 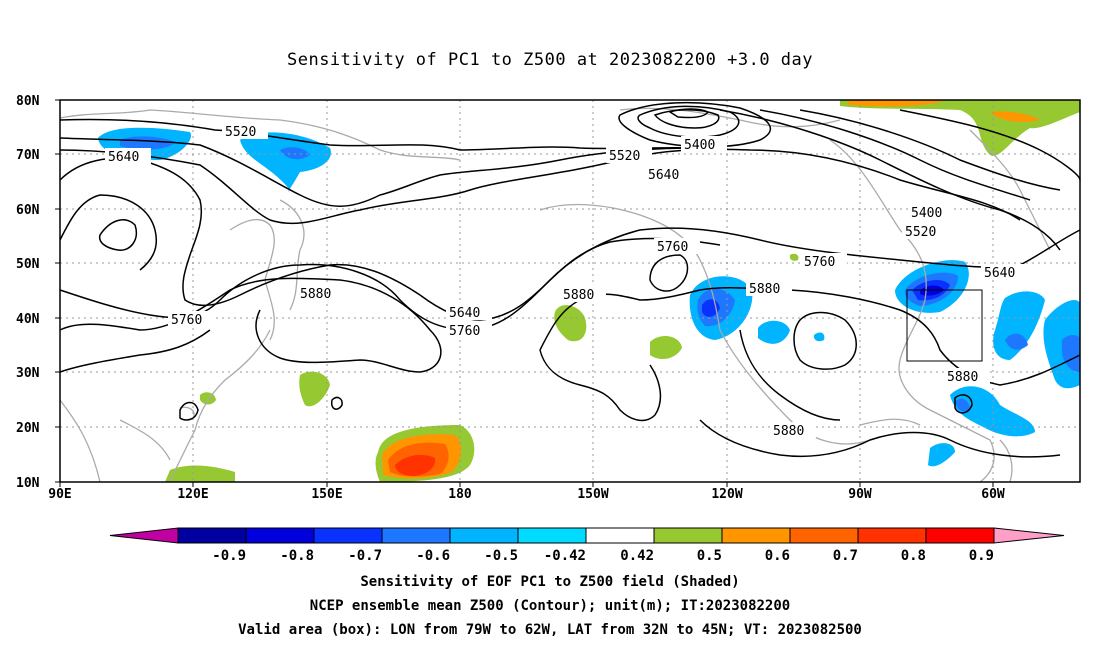 I want to click on lon-label: 90W, so click(x=860, y=494).